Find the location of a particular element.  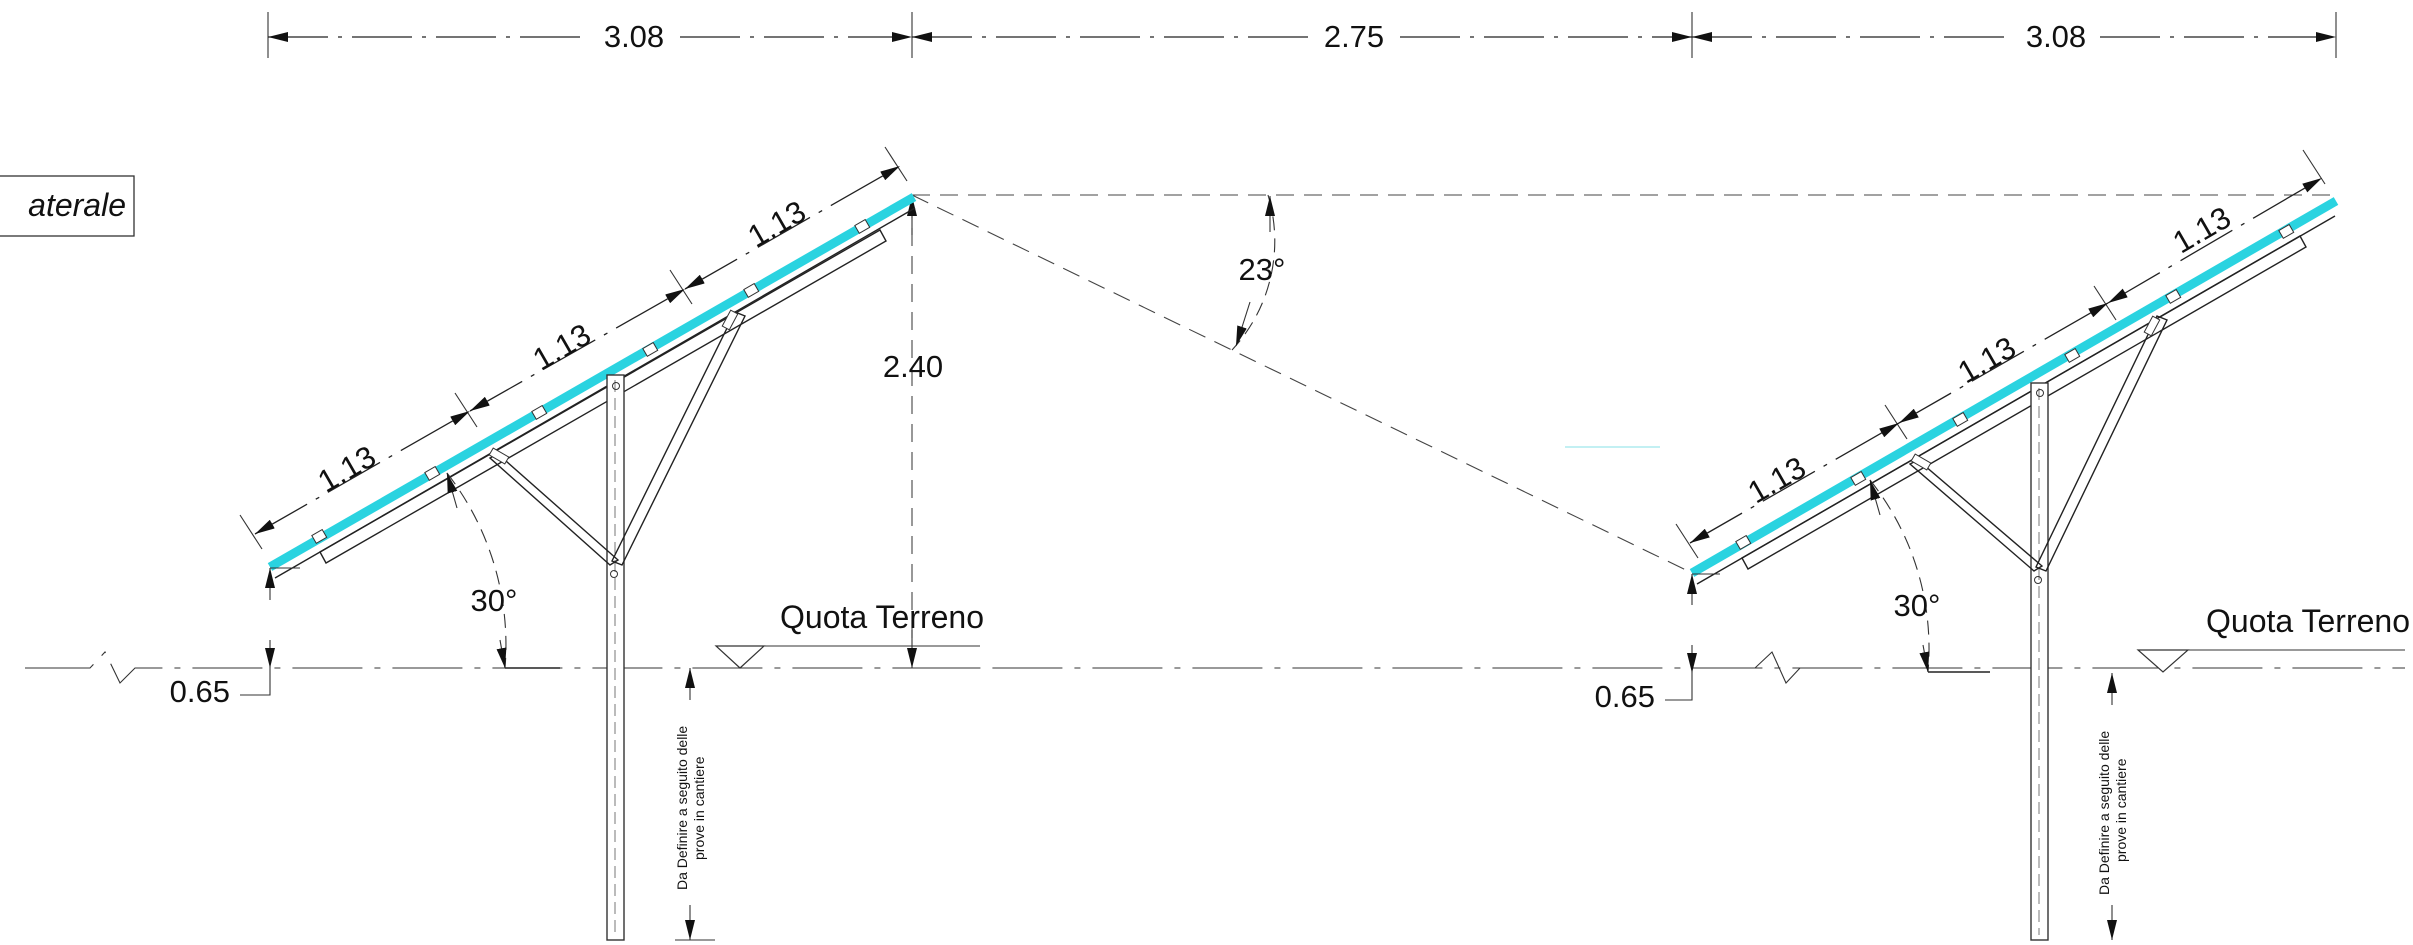

left-module-dim-2: 1.13 is located at coordinates (562, 347).